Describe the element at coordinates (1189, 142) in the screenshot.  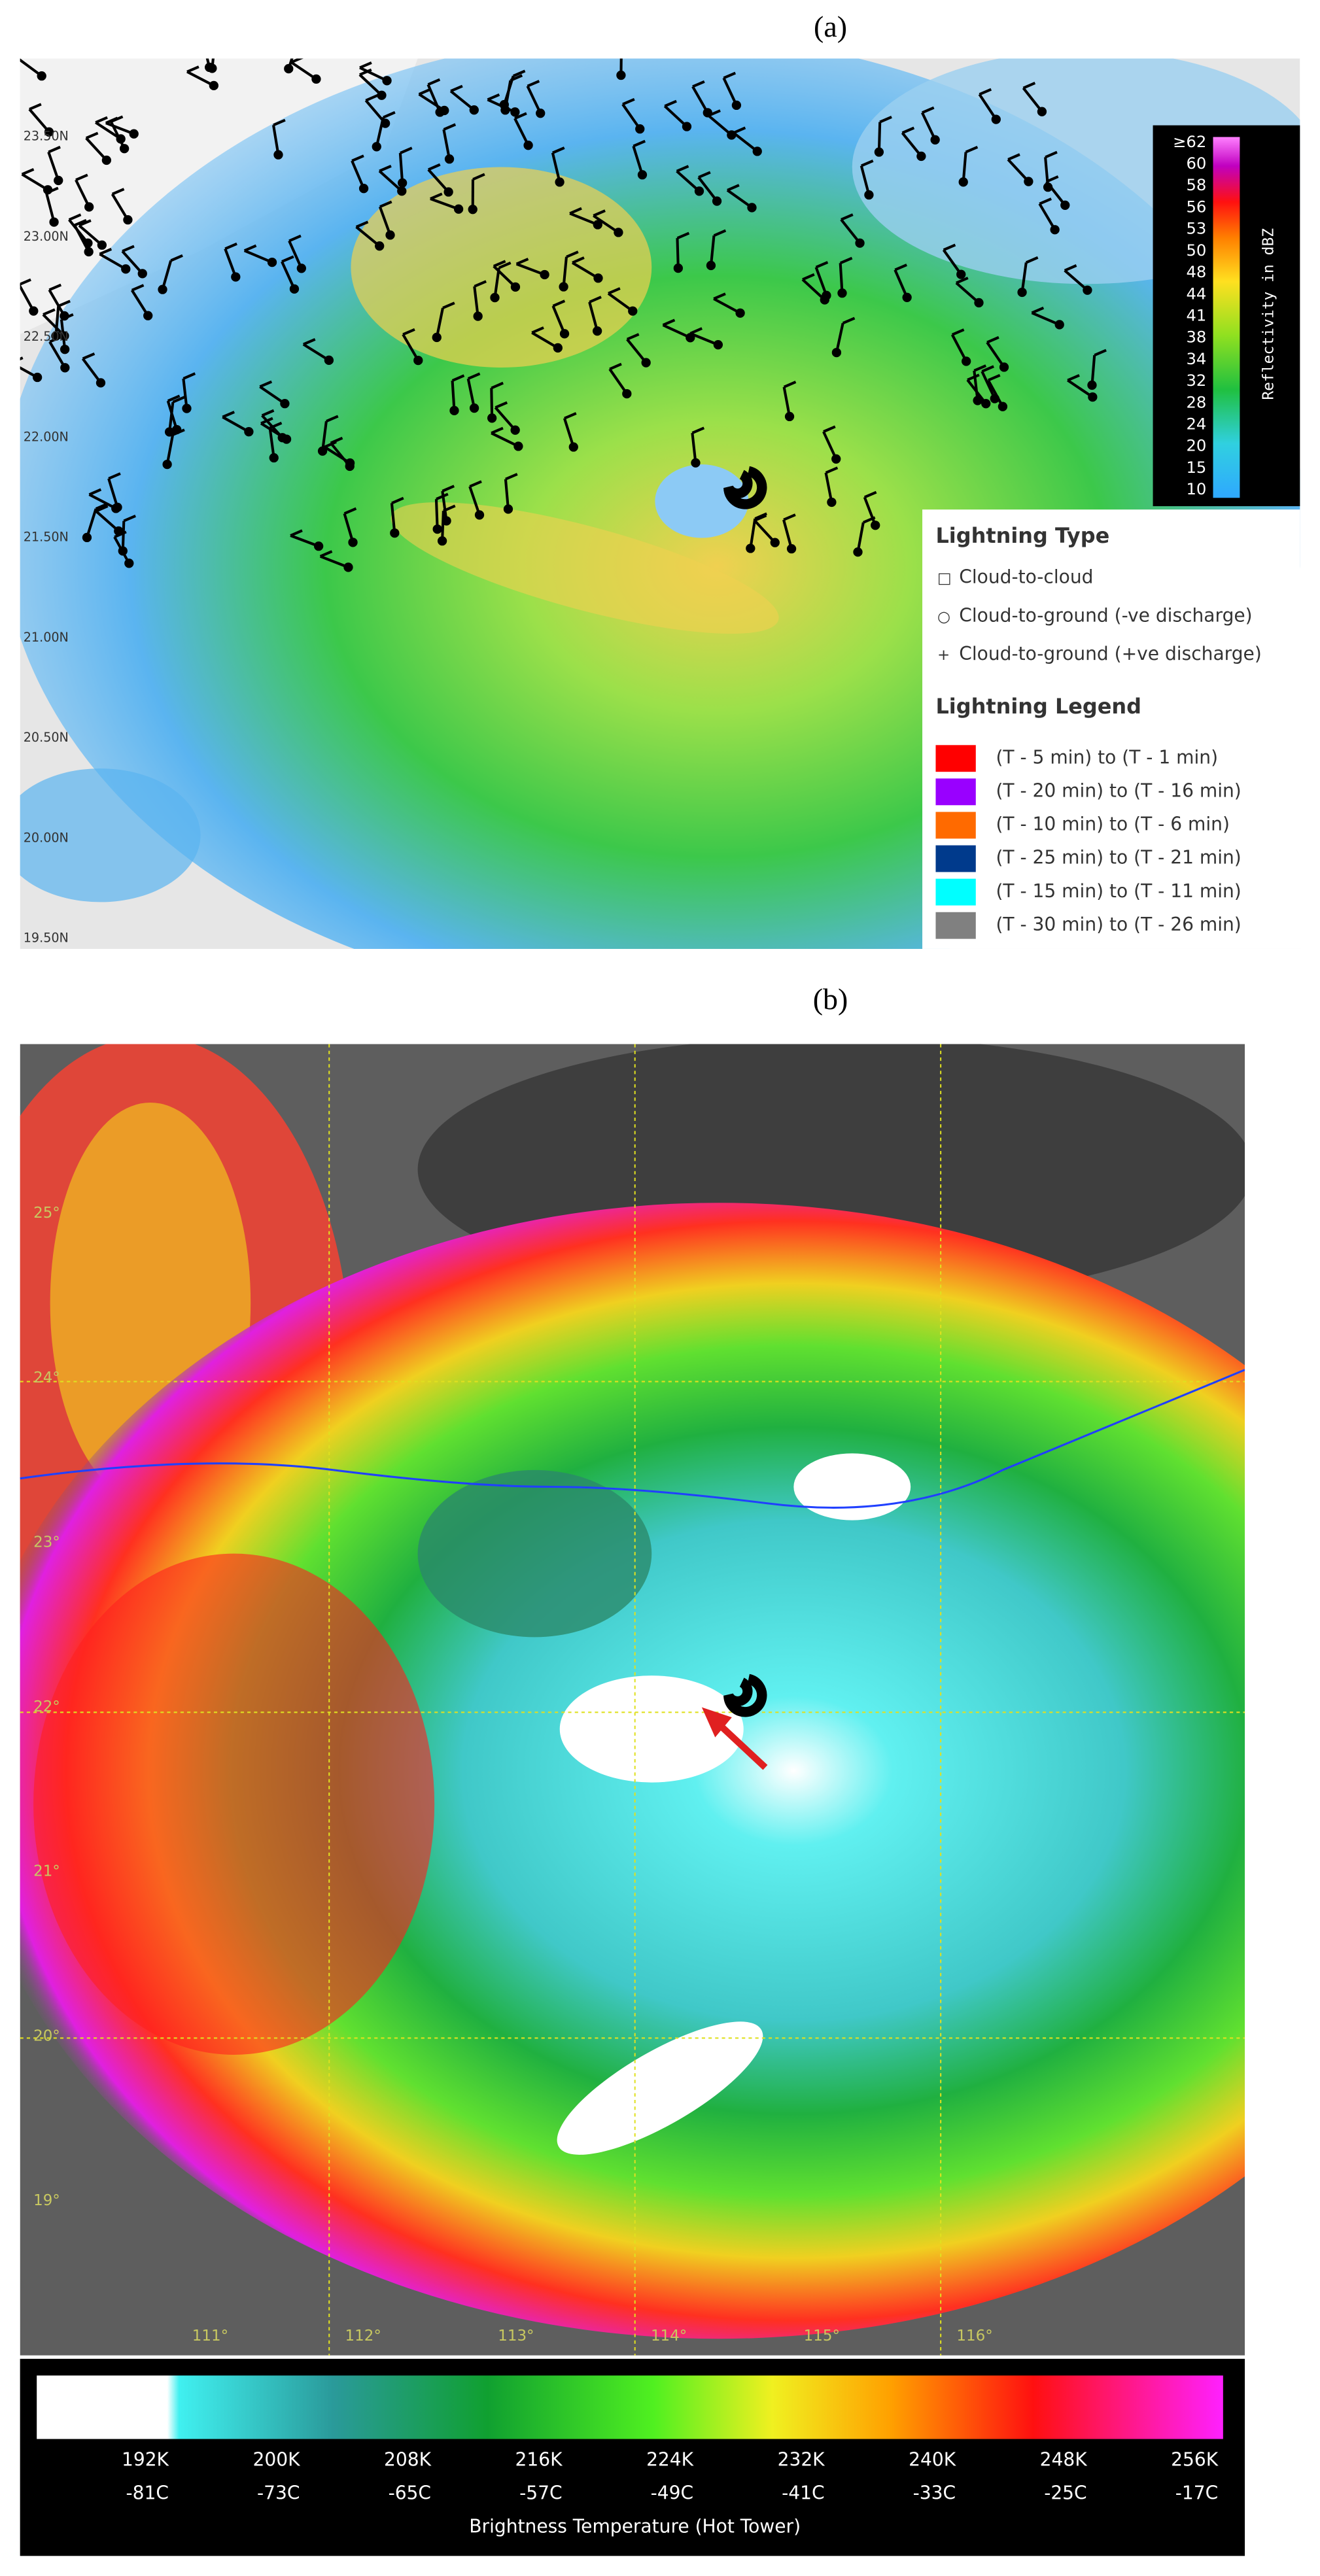
I see `scale-label: ≥62` at that location.